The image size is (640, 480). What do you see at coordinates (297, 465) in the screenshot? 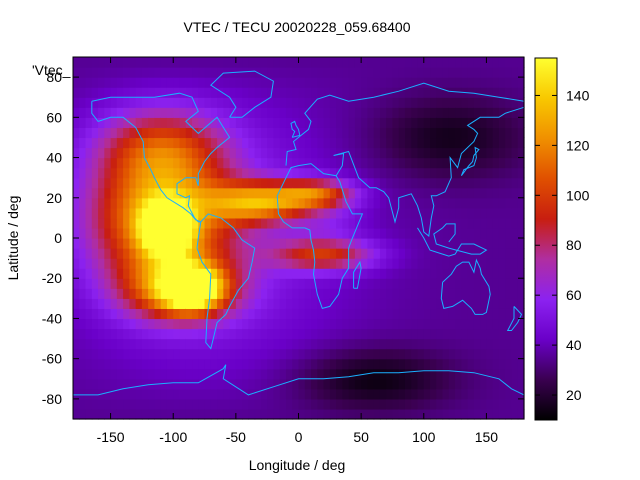
I see `x-axis-label: Longitude / deg` at bounding box center [297, 465].